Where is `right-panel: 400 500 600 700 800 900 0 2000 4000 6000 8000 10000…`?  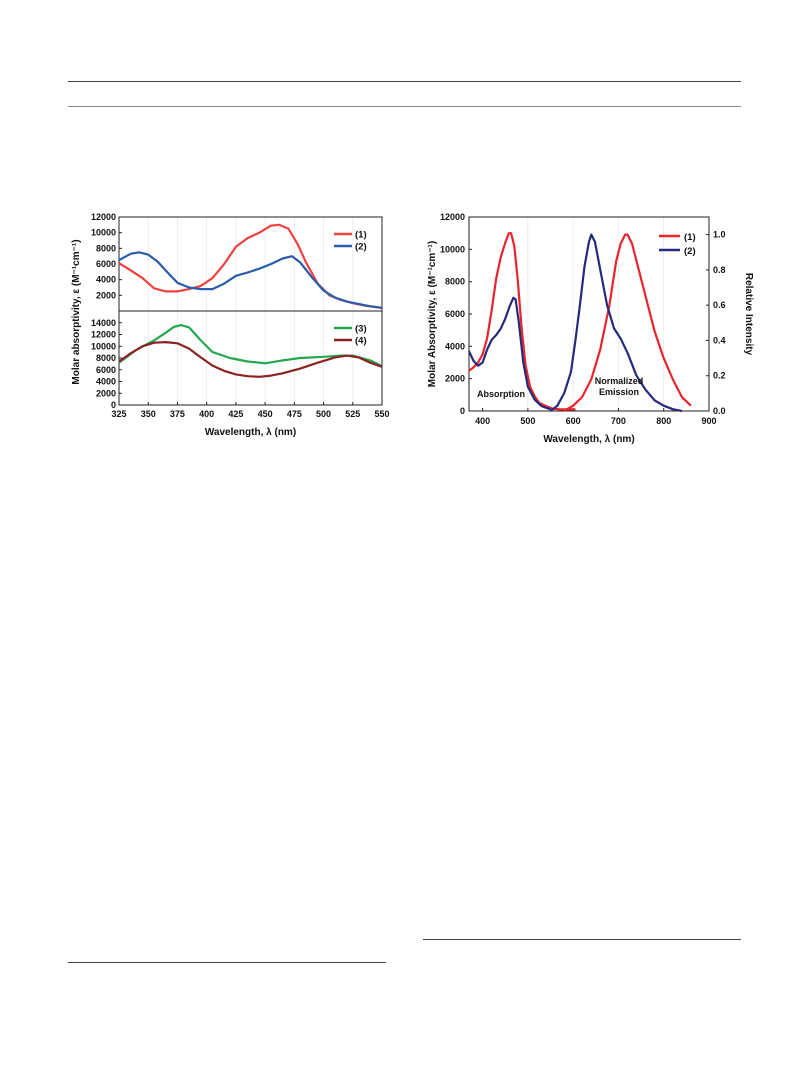 right-panel: 400 500 600 700 800 900 0 2000 4000 6000 8000 10000… is located at coordinates (590, 328).